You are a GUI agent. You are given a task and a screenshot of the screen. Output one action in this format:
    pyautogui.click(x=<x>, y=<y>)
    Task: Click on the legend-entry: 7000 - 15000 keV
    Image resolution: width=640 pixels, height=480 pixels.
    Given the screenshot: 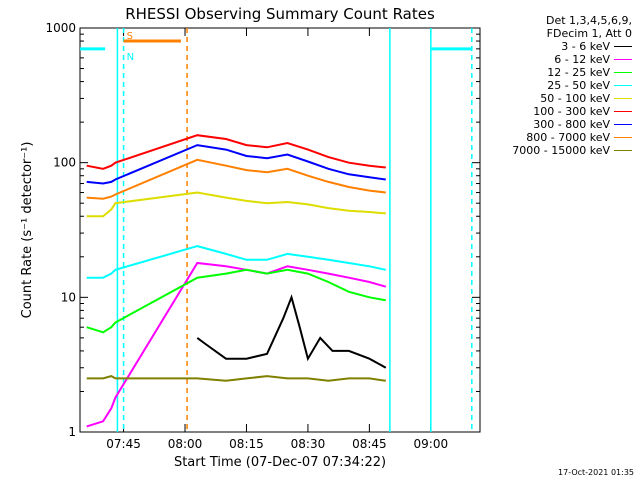 What is the action you would take?
    pyautogui.click(x=554, y=150)
    